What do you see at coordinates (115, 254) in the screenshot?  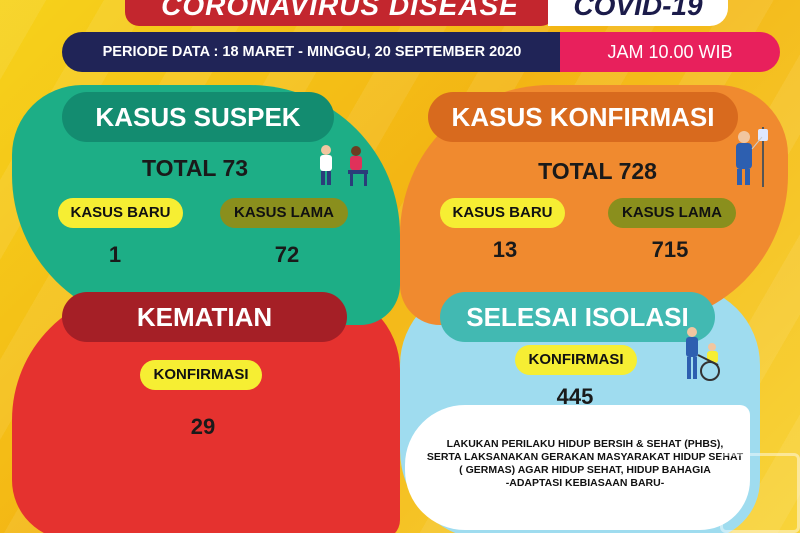 I see `suspek-baru-value: 1` at bounding box center [115, 254].